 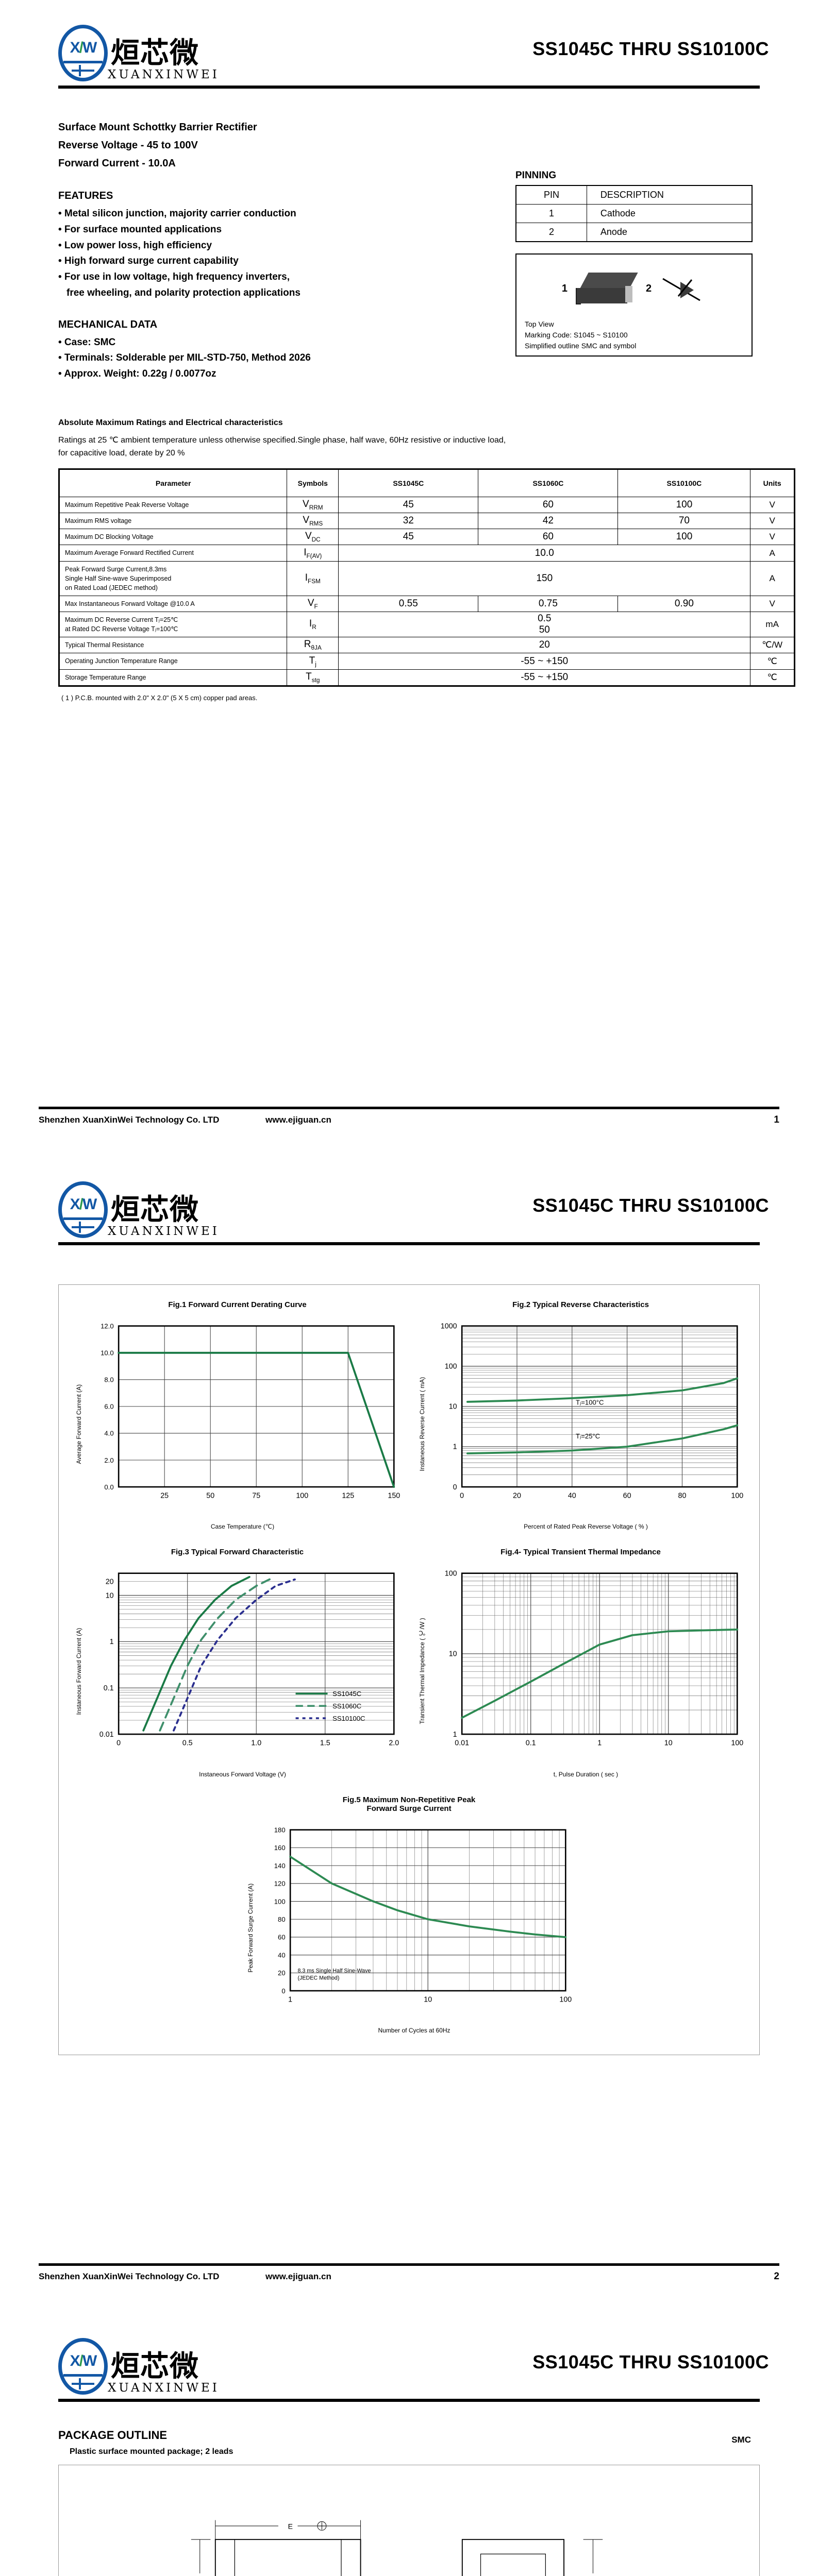 I want to click on company-logo: X/W 烜芯微 XUANXINWEI, so click(x=139, y=53).